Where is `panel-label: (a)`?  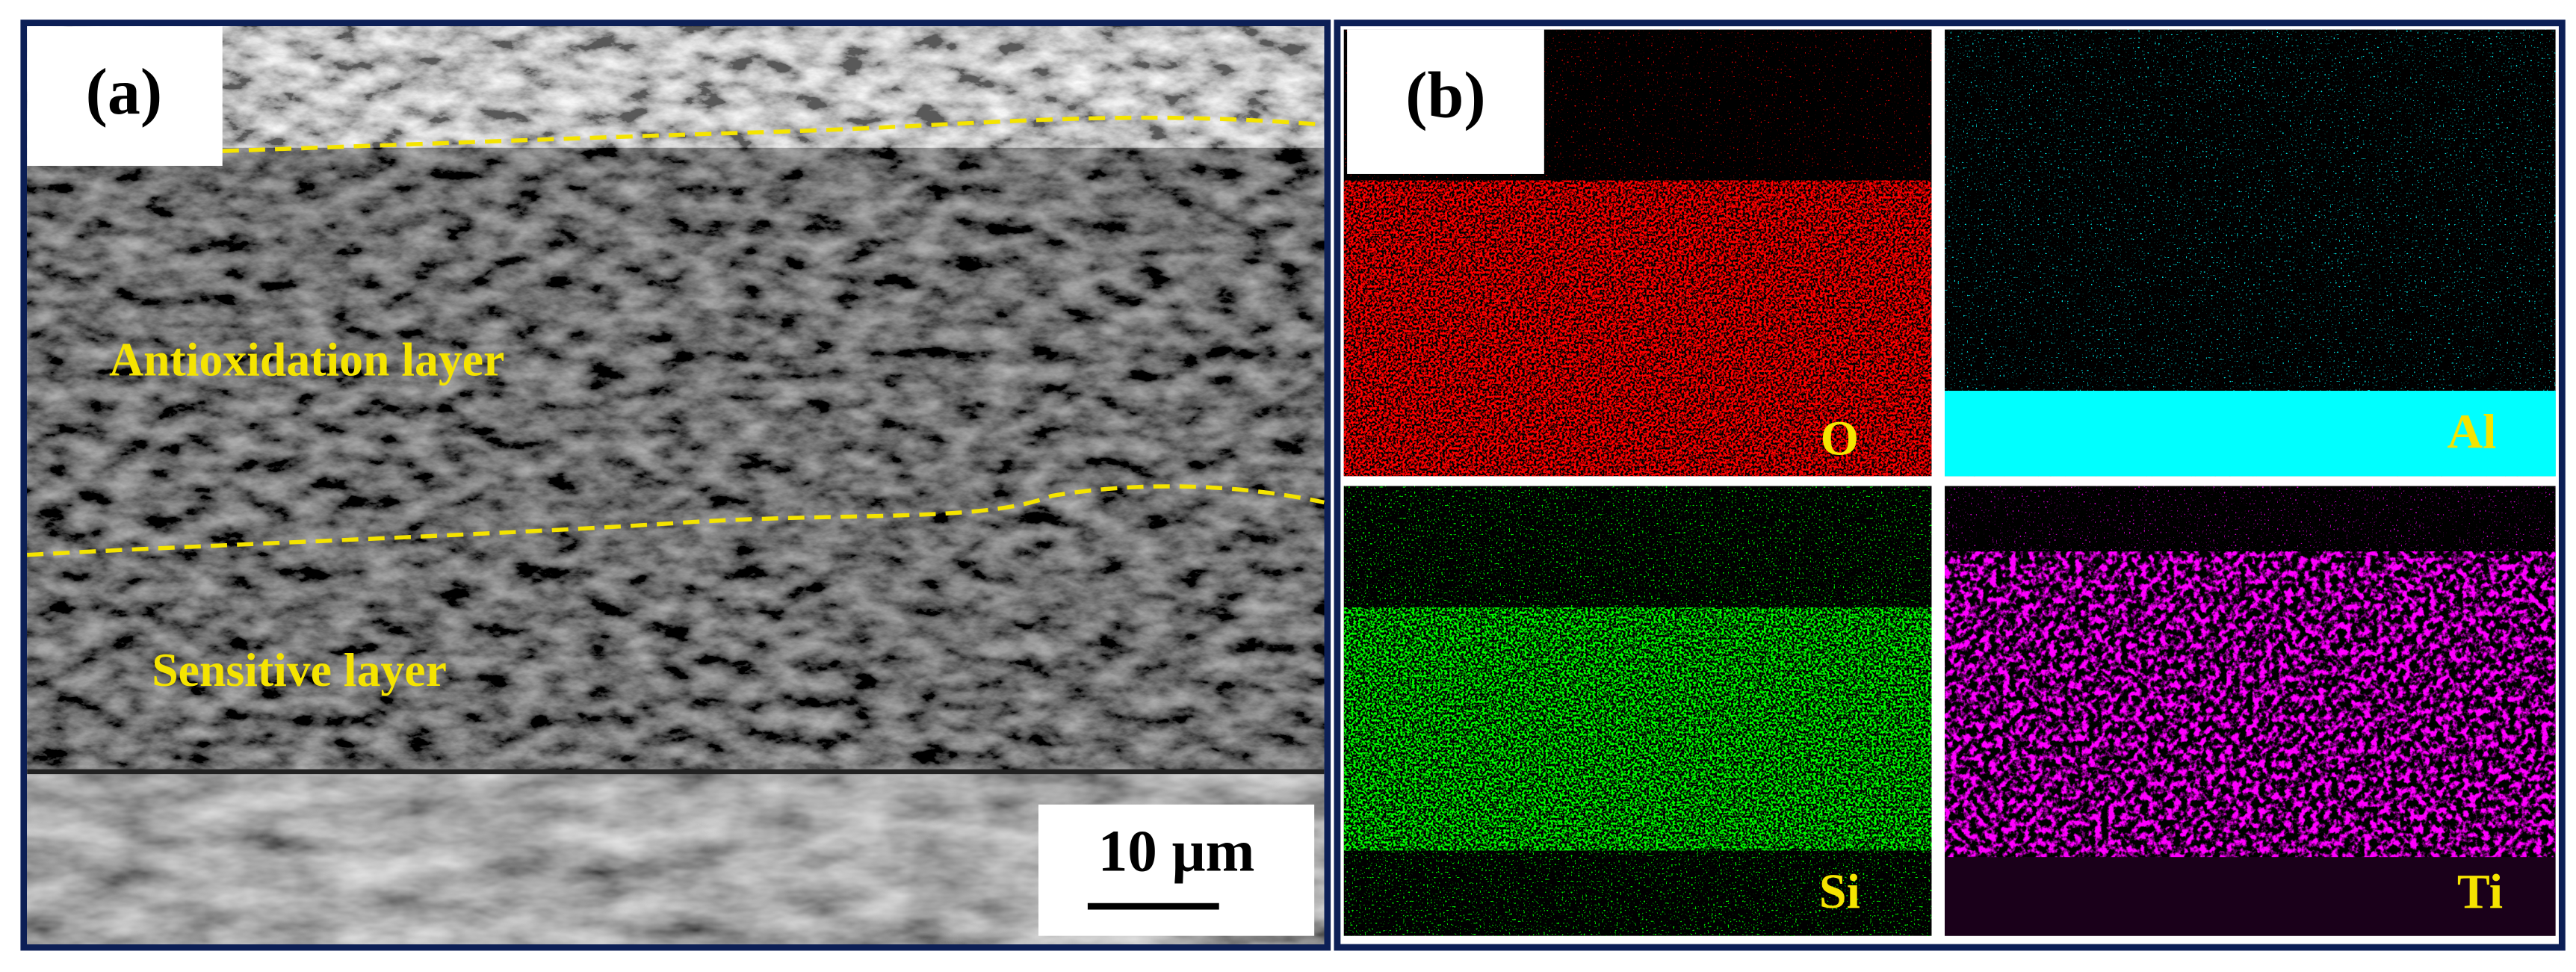
panel-label: (a) is located at coordinates (124, 93).